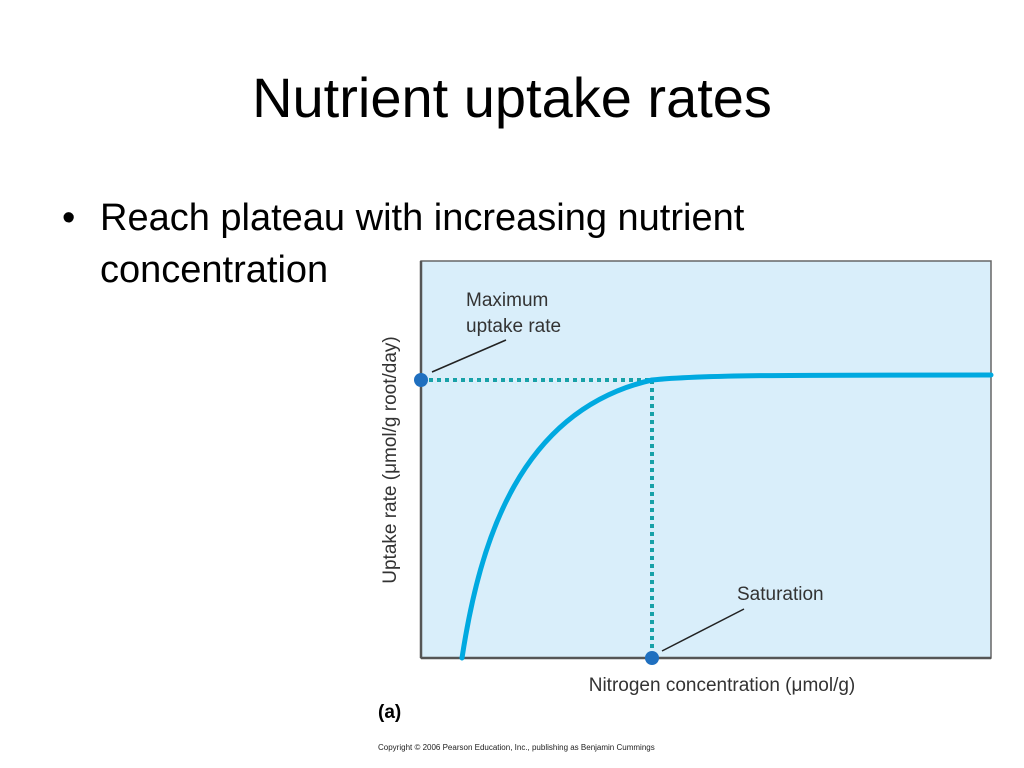  Describe the element at coordinates (214, 270) in the screenshot. I see `bullet-line-2: concentration` at that location.